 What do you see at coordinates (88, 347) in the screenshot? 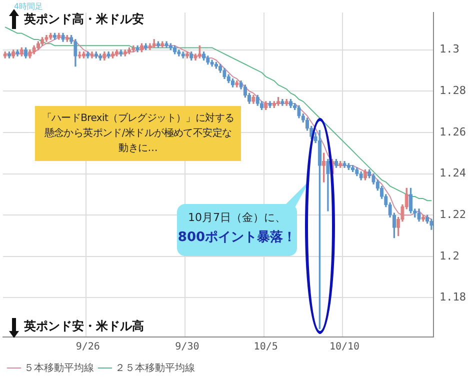
I see `x-tick-label: 9/26` at bounding box center [88, 347].